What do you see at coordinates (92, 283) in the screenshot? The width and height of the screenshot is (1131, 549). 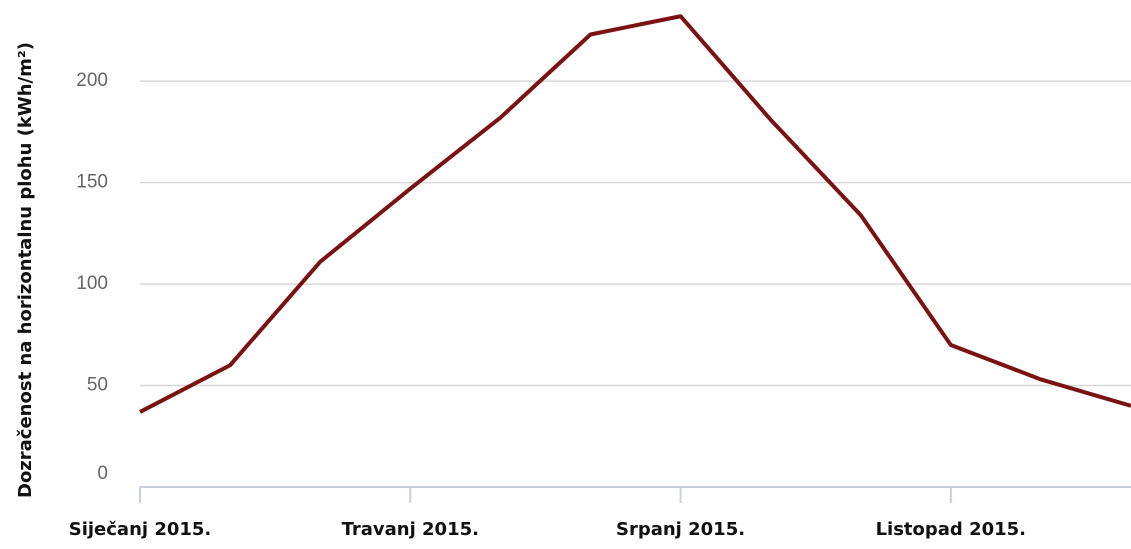 I see `y-tick-label: 100` at bounding box center [92, 283].